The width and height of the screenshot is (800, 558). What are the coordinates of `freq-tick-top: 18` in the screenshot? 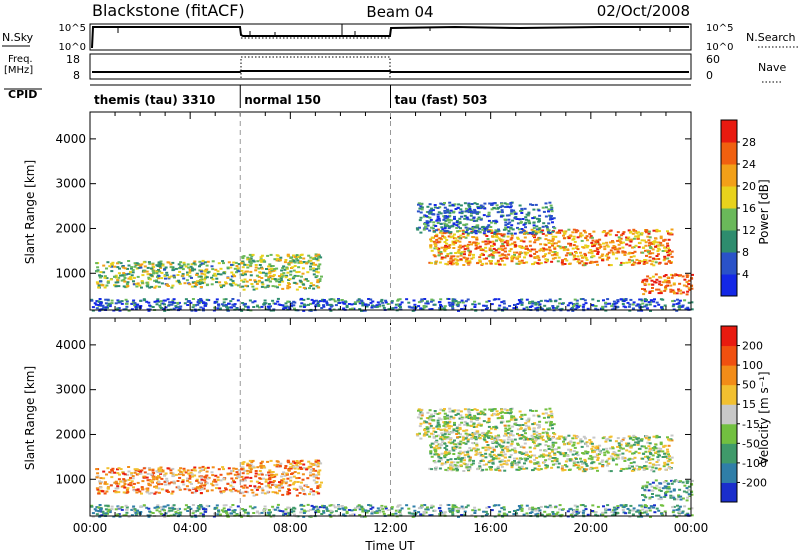 It's located at (73, 59).